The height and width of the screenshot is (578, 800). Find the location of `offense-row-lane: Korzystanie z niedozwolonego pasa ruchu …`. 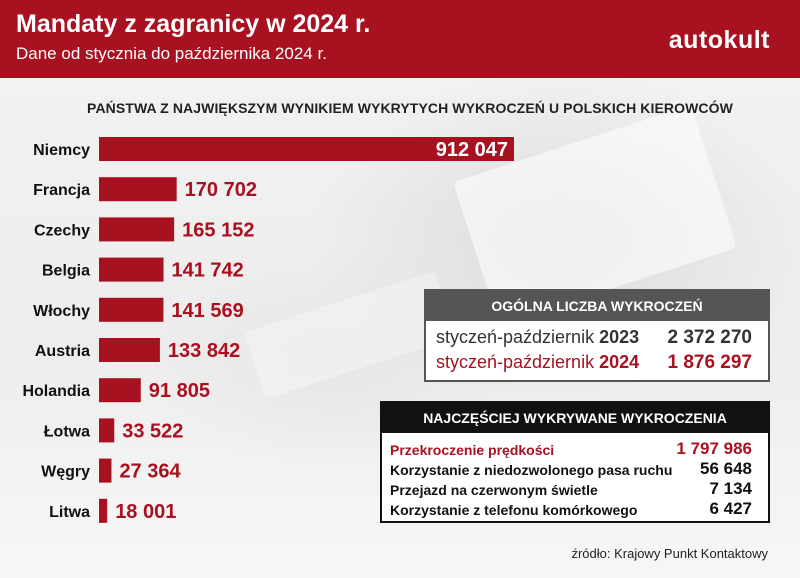

offense-row-lane: Korzystanie z niedozwolonego pasa ruchu … is located at coordinates (571, 470).